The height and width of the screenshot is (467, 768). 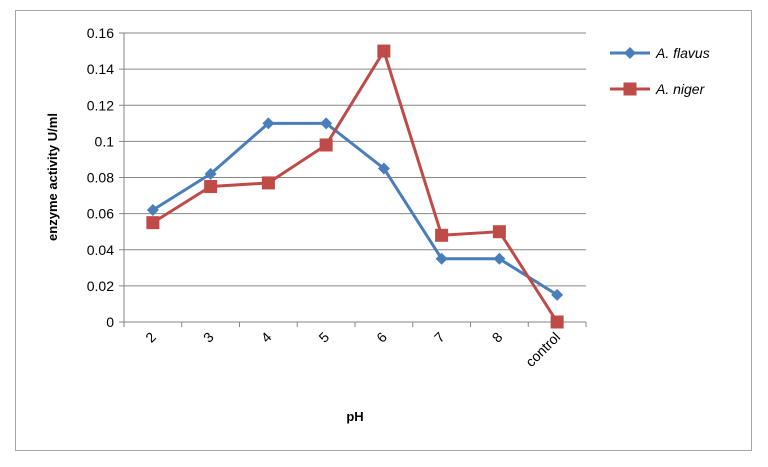 What do you see at coordinates (100, 105) in the screenshot?
I see `y-tick-label: 0.12` at bounding box center [100, 105].